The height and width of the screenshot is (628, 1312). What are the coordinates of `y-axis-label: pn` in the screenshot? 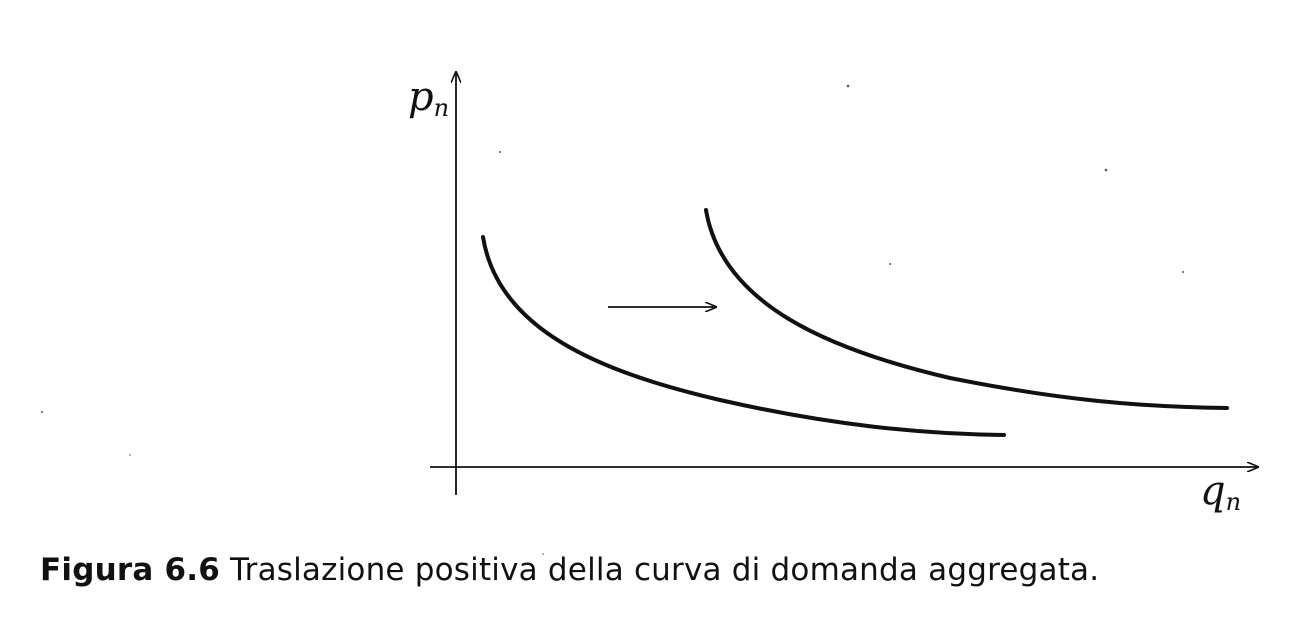 It's located at (428, 98).